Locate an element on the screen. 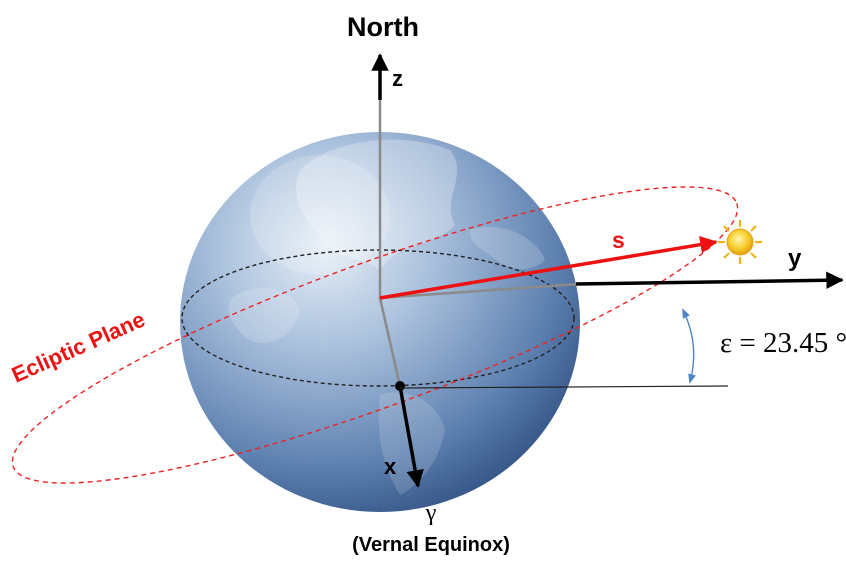 The image size is (846, 561). ecliptic-plane-label: Ecliptic Plane is located at coordinates (78, 347).